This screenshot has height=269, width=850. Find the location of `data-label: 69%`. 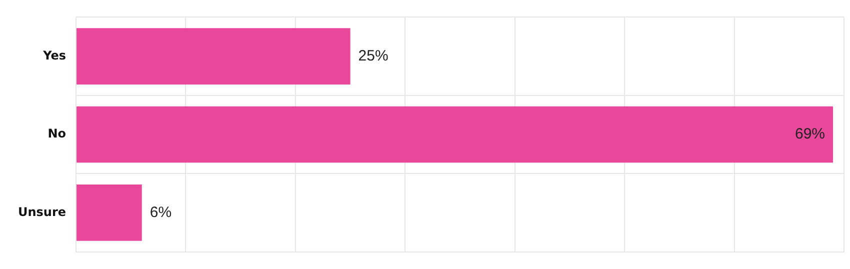

data-label: 69% is located at coordinates (810, 134).